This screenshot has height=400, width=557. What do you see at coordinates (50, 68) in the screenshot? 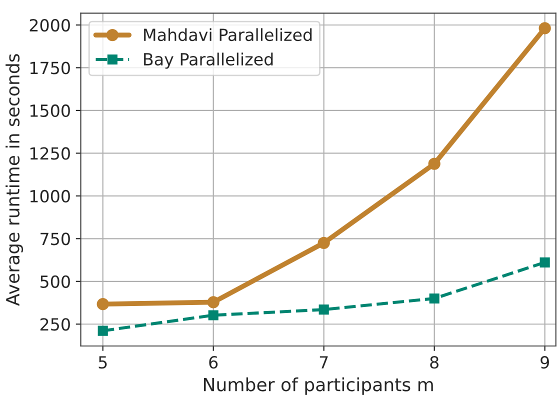
I see `y-tick-label: 1750` at bounding box center [50, 68].